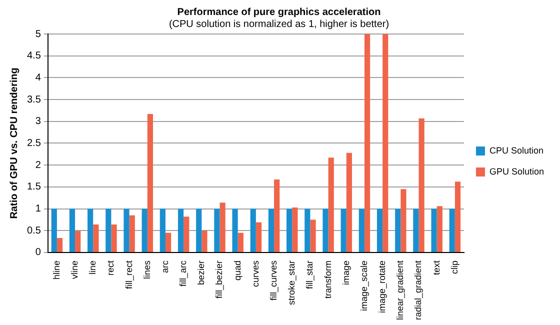  What do you see at coordinates (255, 273) in the screenshot?
I see `x-tick-label: curves` at bounding box center [255, 273].